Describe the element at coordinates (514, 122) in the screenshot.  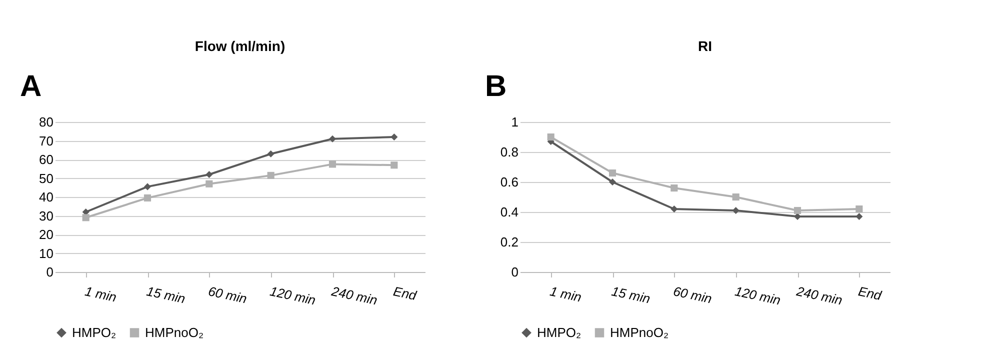
I see `y-tick-label: 1` at that location.